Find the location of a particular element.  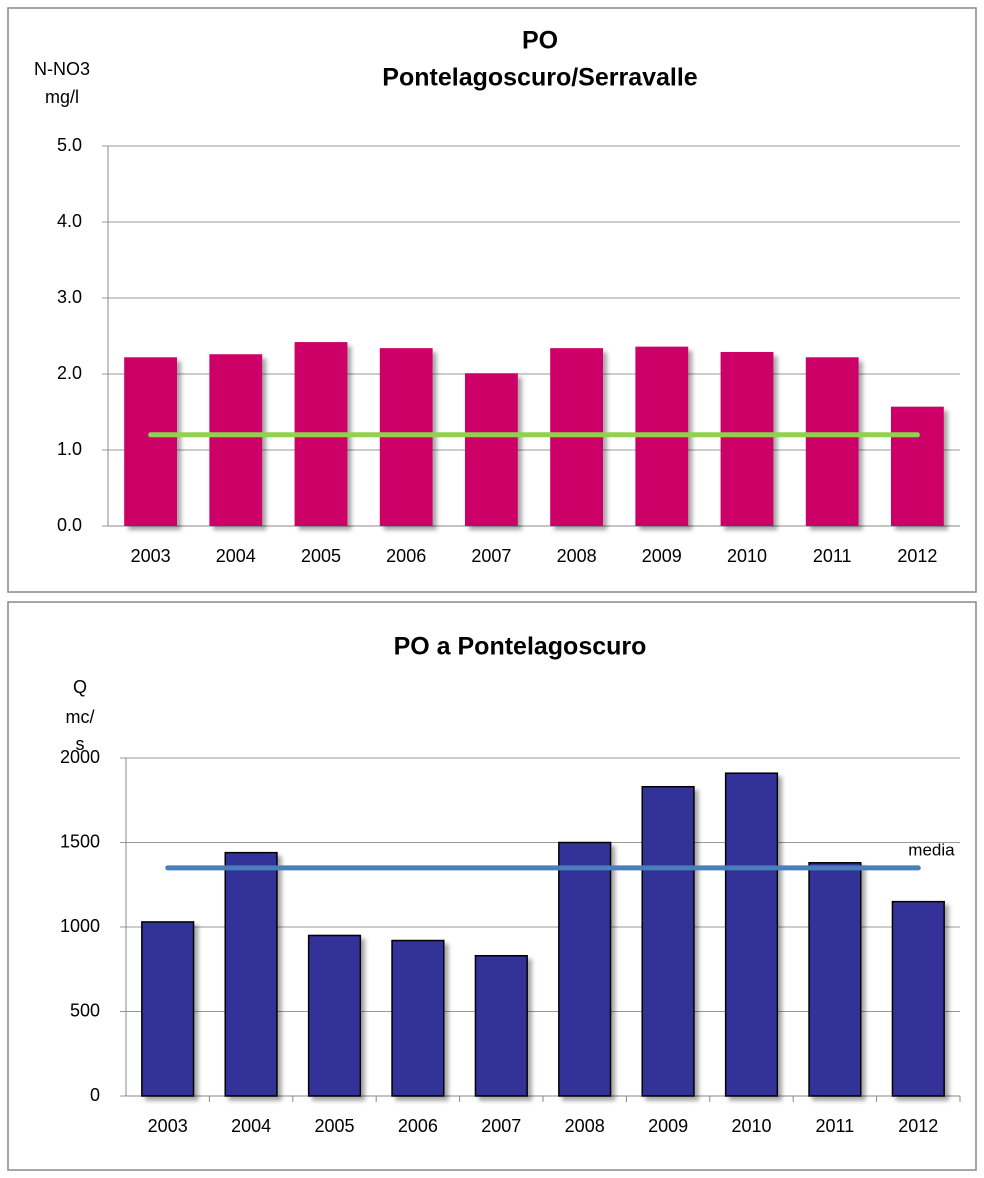

y-axis-label: mc/ is located at coordinates (80, 717).